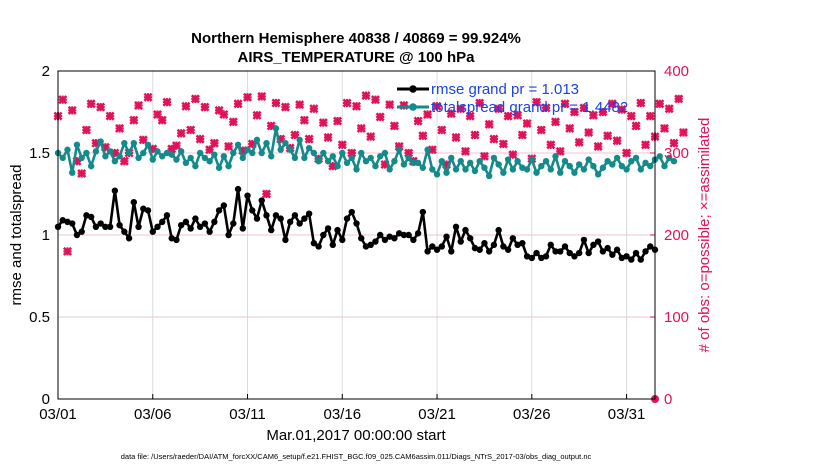 This screenshot has height=470, width=830. What do you see at coordinates (343, 414) in the screenshot?
I see `x-tick-label: 03/16` at bounding box center [343, 414].